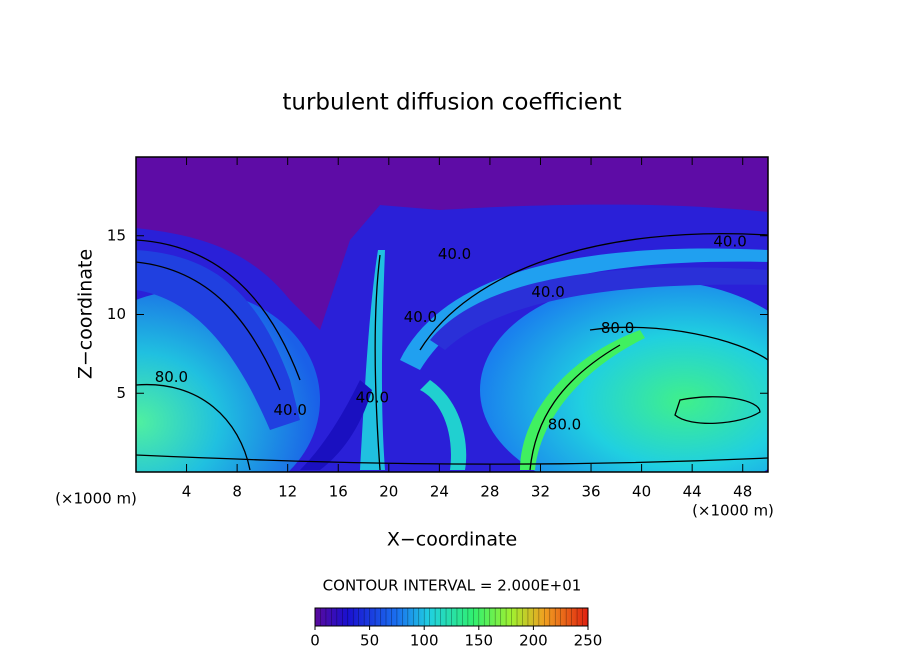 The width and height of the screenshot is (904, 654). What do you see at coordinates (187, 492) in the screenshot?
I see `x-tick-label: 4` at bounding box center [187, 492].